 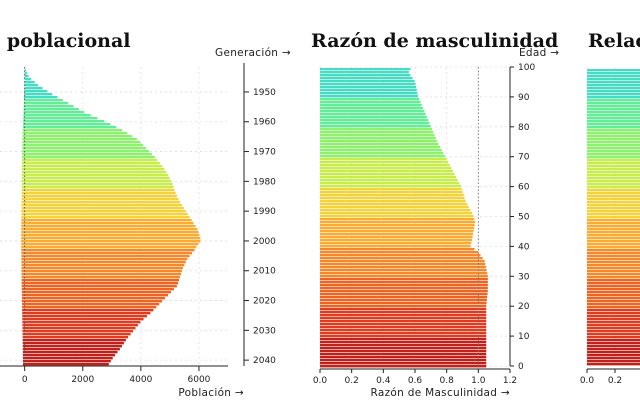 What do you see at coordinates (352, 381) in the screenshot?
I see `ratio-x-tick-label: 0.2` at bounding box center [352, 381].